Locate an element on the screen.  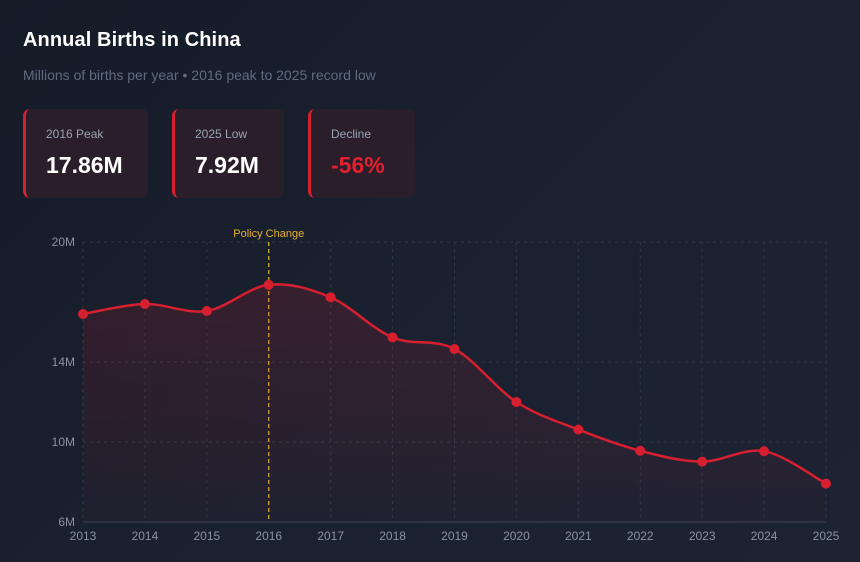
x-tick-label: 2025 is located at coordinates (826, 536).